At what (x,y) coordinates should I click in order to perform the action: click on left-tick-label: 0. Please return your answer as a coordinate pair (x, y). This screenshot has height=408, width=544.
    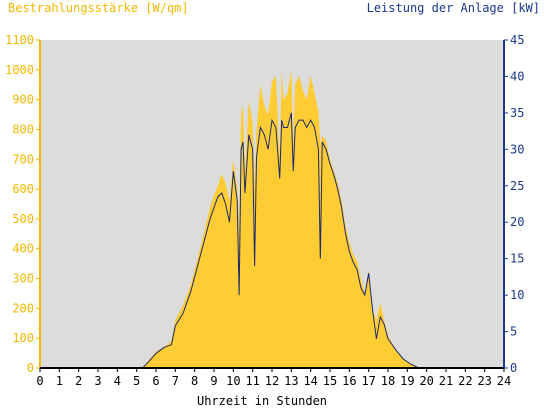
    Looking at the image, I should click on (30, 368).